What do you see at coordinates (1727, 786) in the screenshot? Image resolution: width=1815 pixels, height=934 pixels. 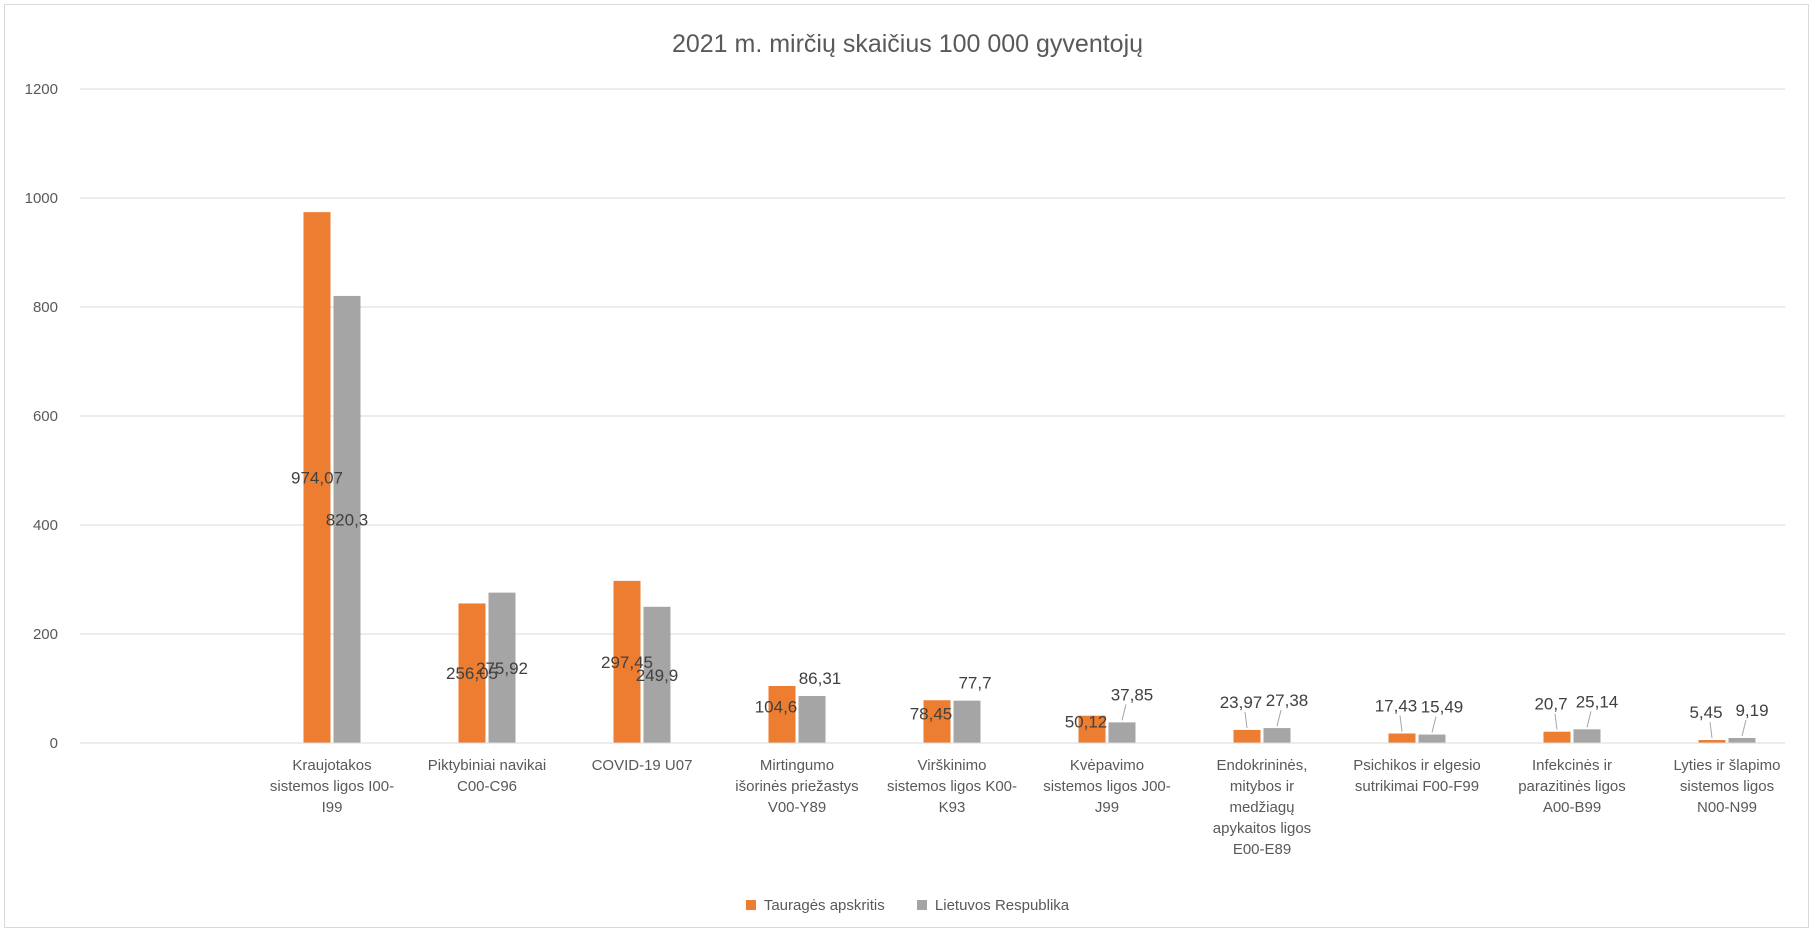 I see `category-label: sistemos ligos` at bounding box center [1727, 786].